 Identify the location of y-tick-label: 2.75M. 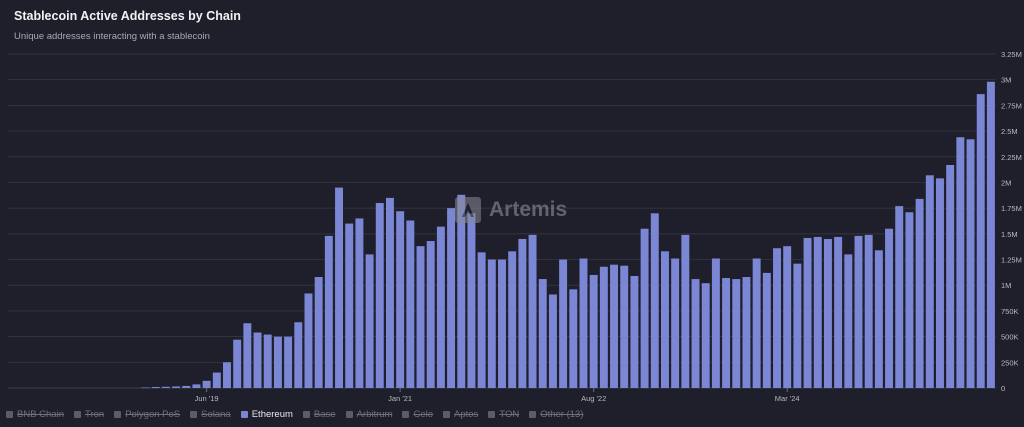
(1011, 105).